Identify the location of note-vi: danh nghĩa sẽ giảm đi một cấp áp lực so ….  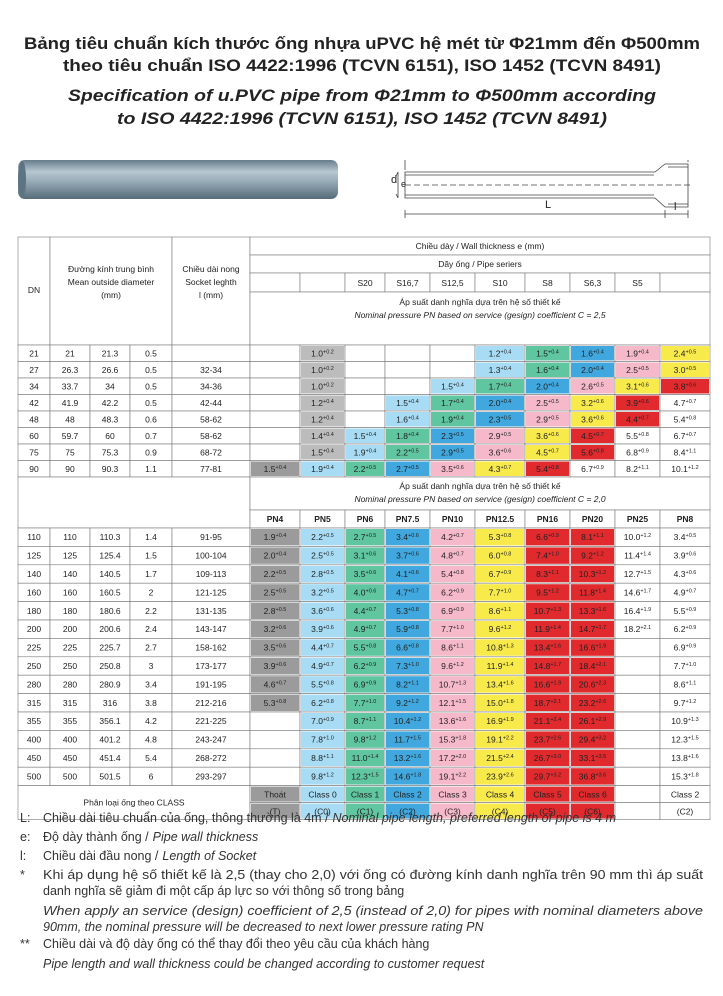
(223, 891).